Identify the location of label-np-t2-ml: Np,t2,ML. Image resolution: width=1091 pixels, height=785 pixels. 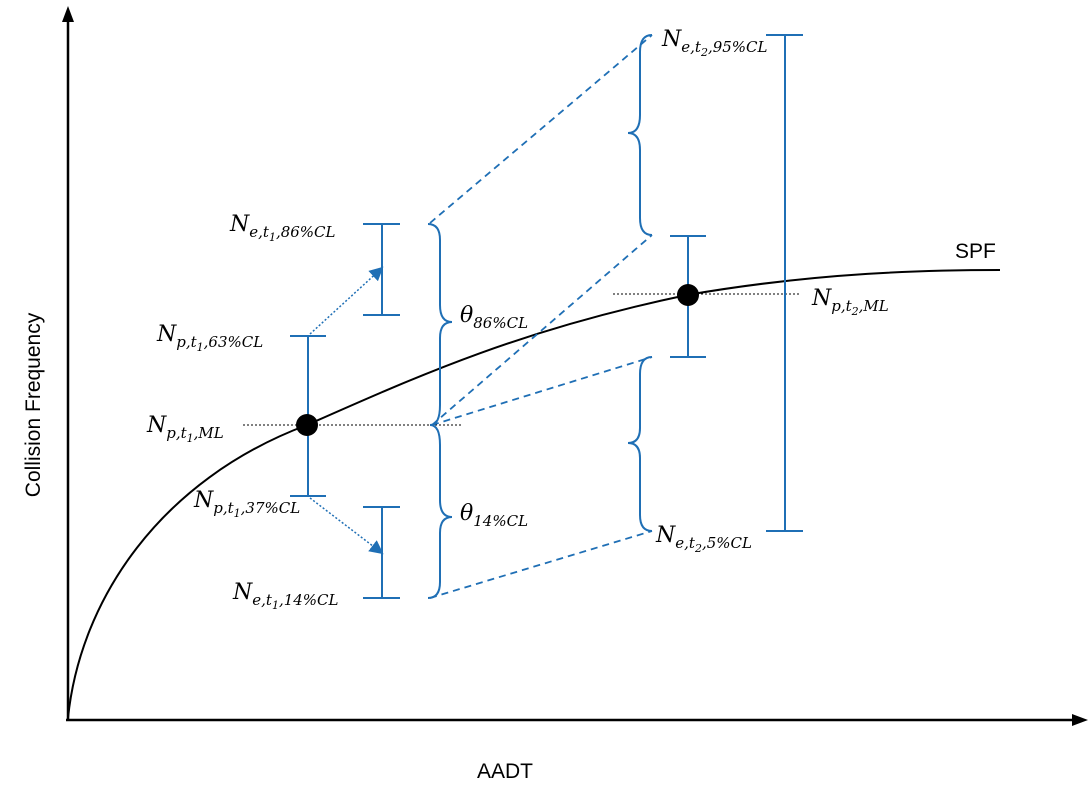
(850, 302).